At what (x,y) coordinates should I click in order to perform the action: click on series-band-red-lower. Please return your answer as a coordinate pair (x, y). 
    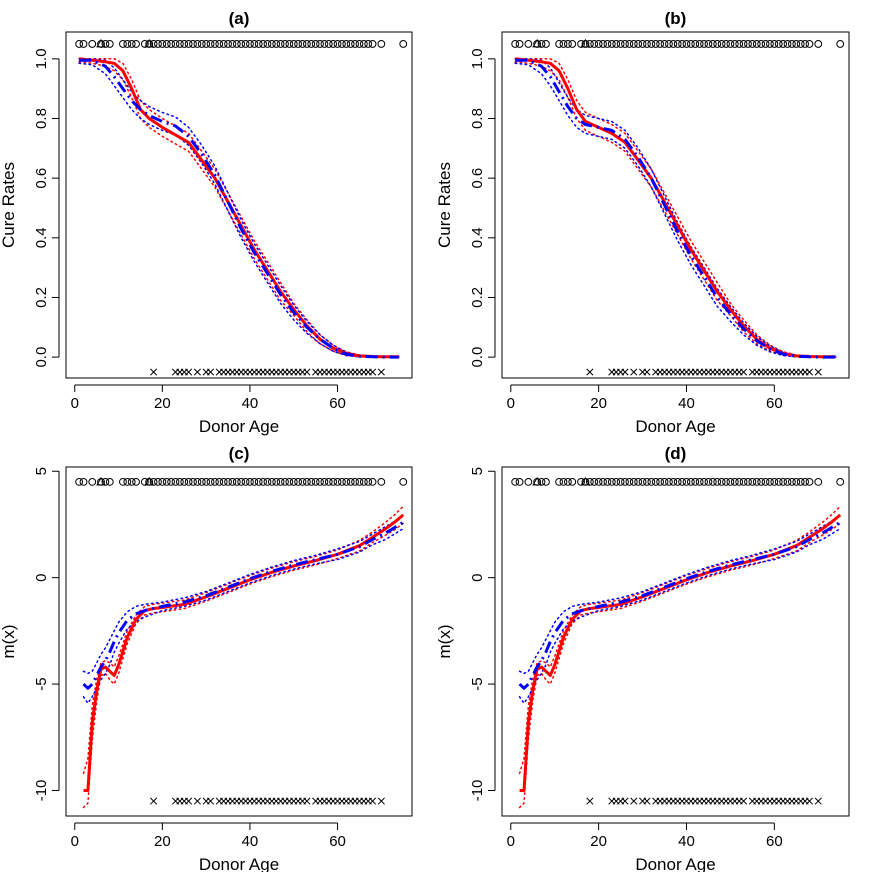
    Looking at the image, I should click on (239, 209).